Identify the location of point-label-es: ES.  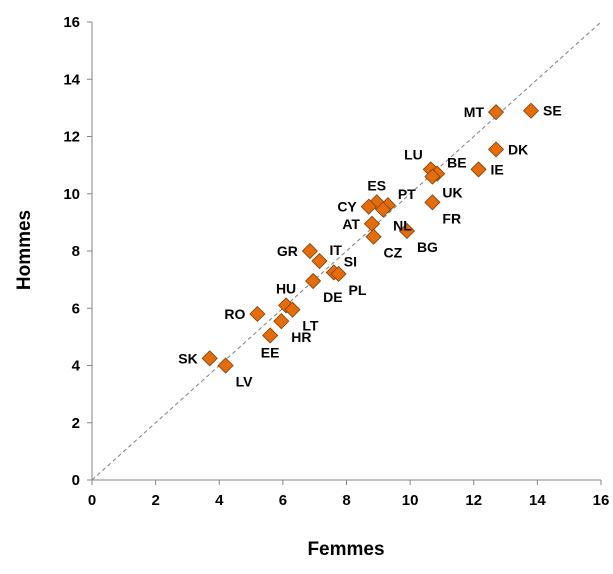
(376, 185).